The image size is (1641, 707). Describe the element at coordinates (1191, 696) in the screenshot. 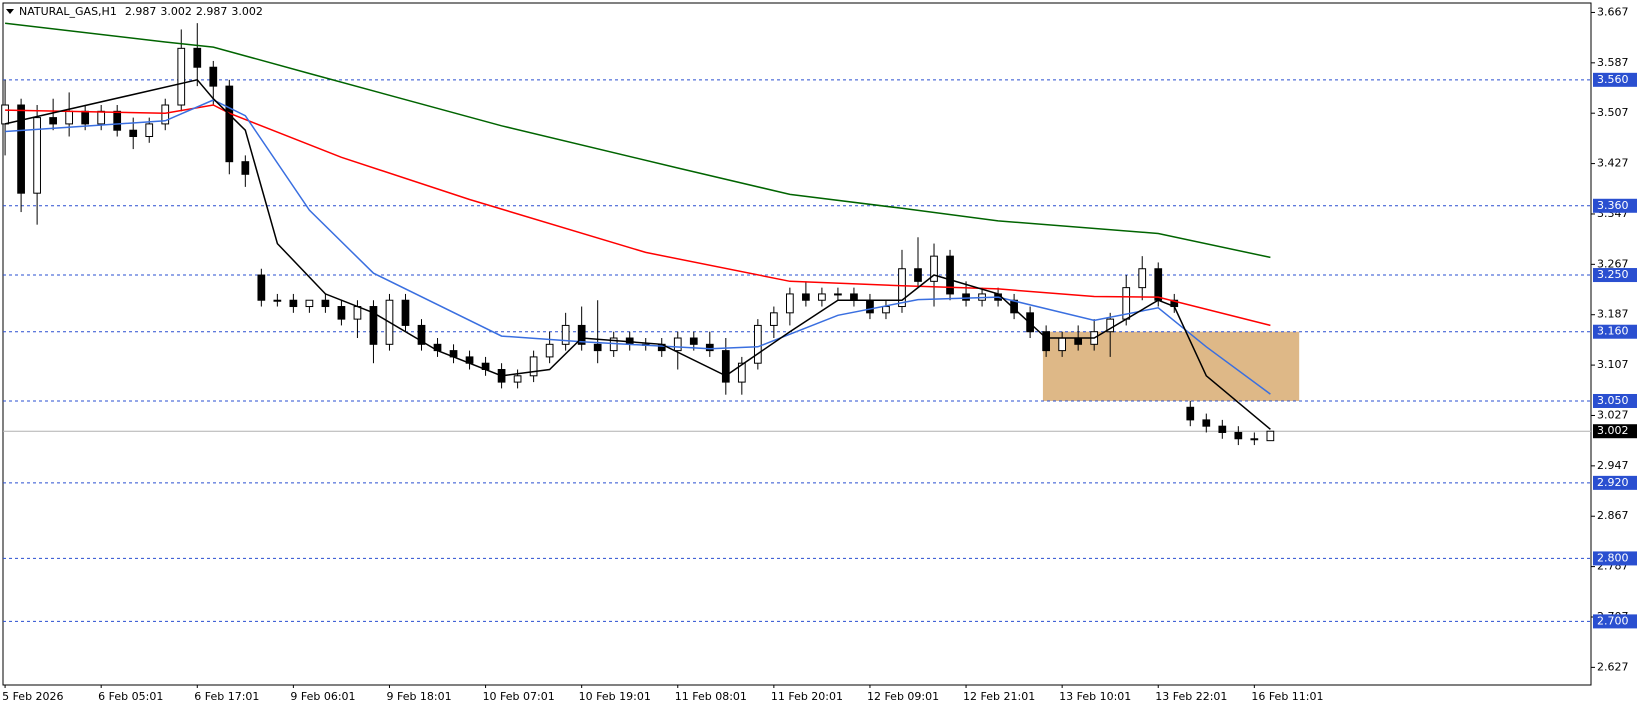

I see `x-tick-label: 13 Feb 22:01` at that location.